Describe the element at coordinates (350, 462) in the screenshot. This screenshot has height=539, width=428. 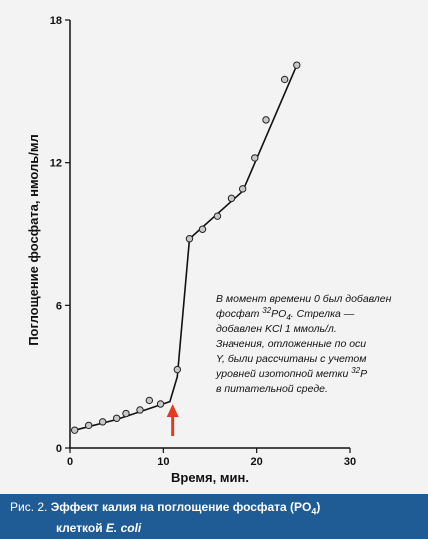
I see `x-tick-label: 30` at that location.